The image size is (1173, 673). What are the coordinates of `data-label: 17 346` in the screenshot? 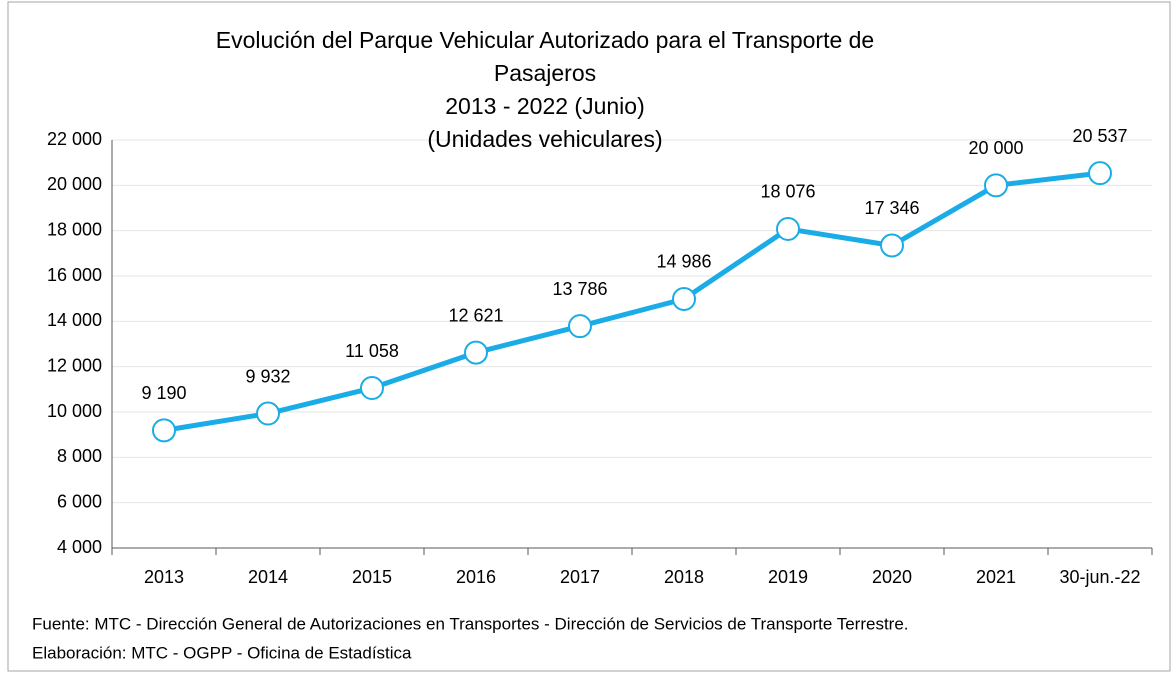 It's located at (891, 208).